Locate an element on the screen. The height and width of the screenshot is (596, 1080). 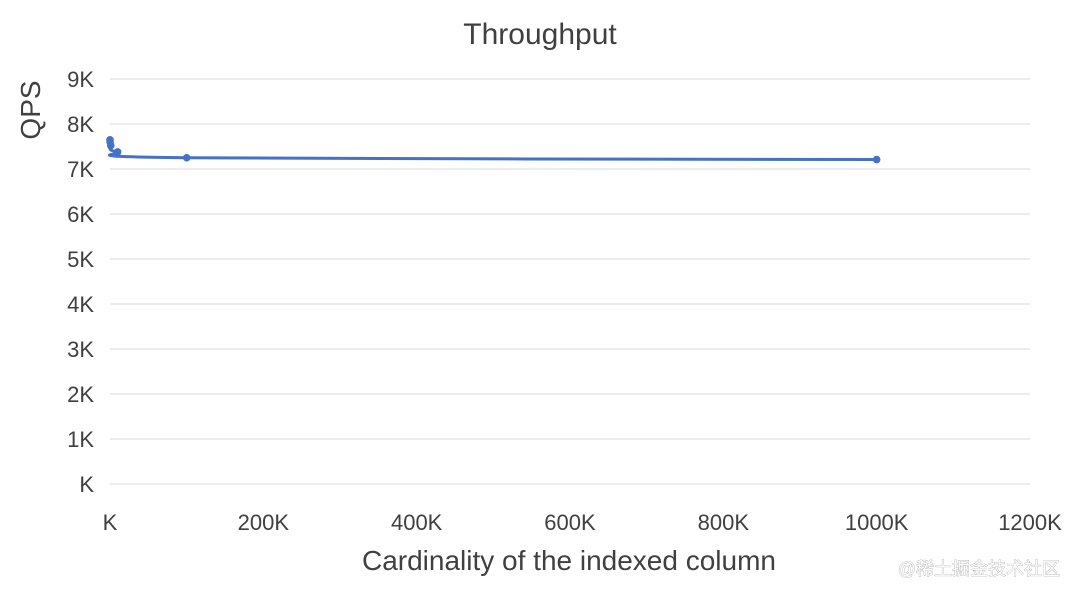
chart-title: Throughput is located at coordinates (540, 34).